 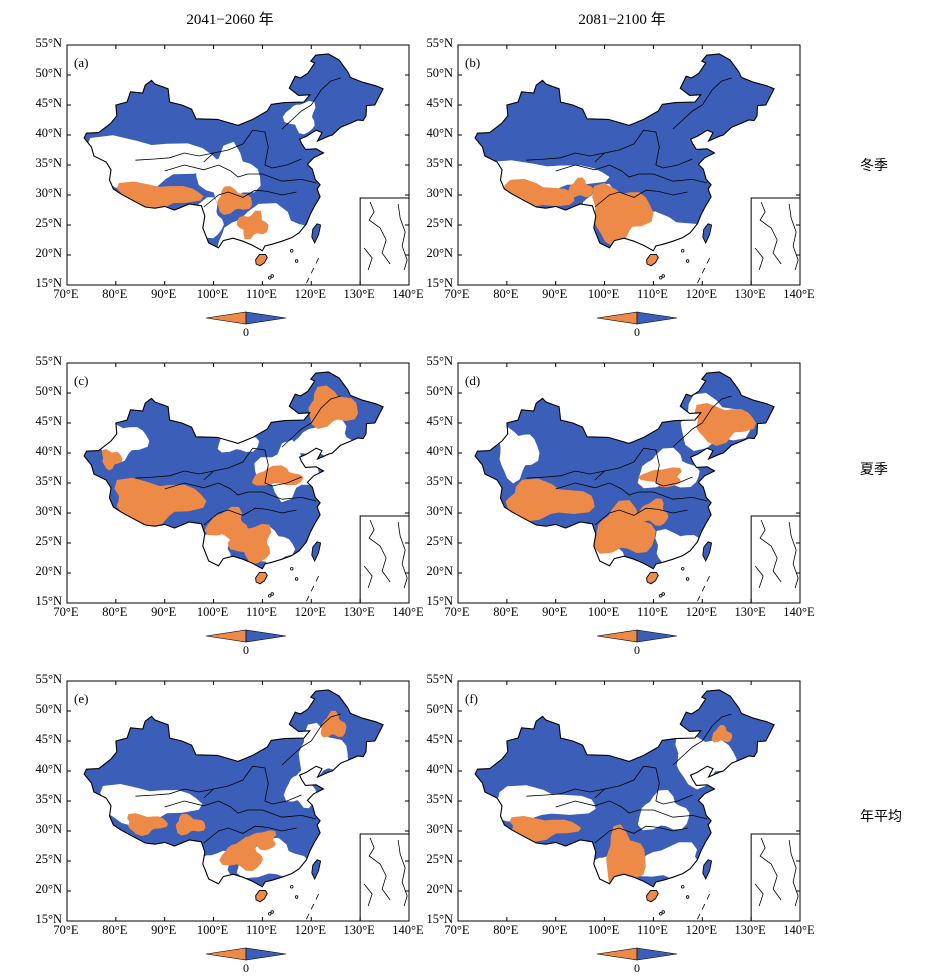 I want to click on x-tick-label: 70°E, so click(x=457, y=612).